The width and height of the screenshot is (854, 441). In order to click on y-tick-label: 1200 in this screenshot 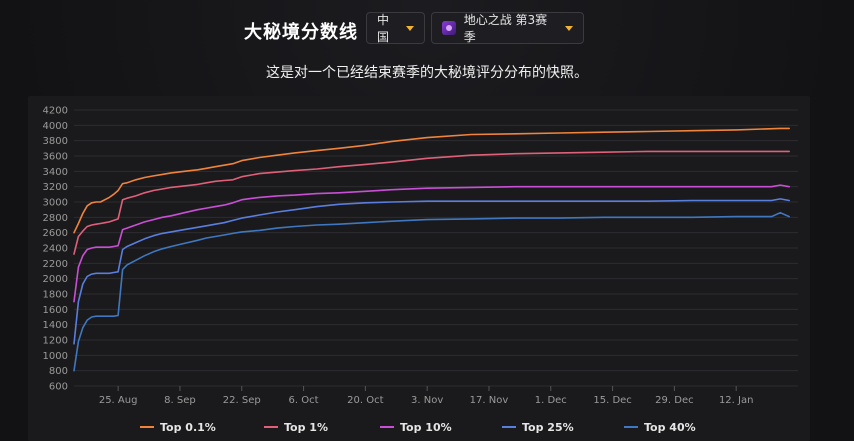, I will do `click(55, 341)`.